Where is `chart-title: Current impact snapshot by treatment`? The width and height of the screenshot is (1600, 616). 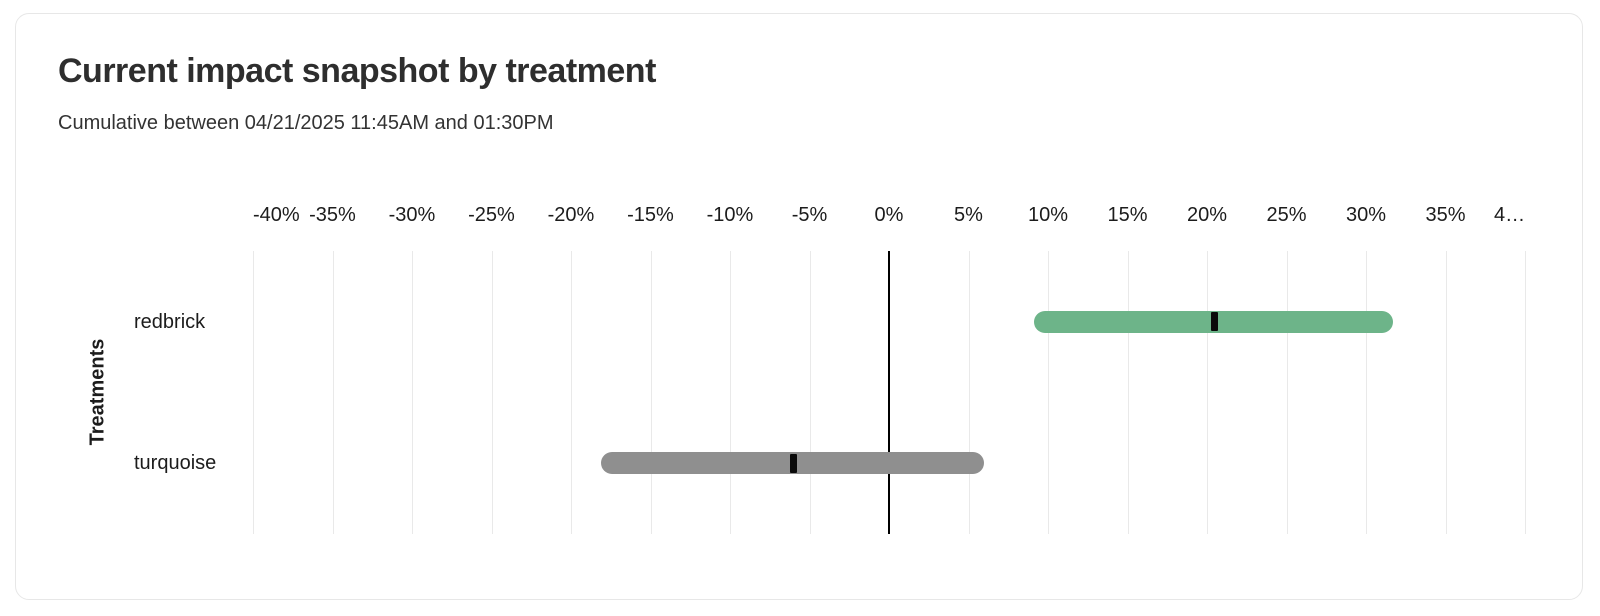 chart-title: Current impact snapshot by treatment is located at coordinates (357, 71).